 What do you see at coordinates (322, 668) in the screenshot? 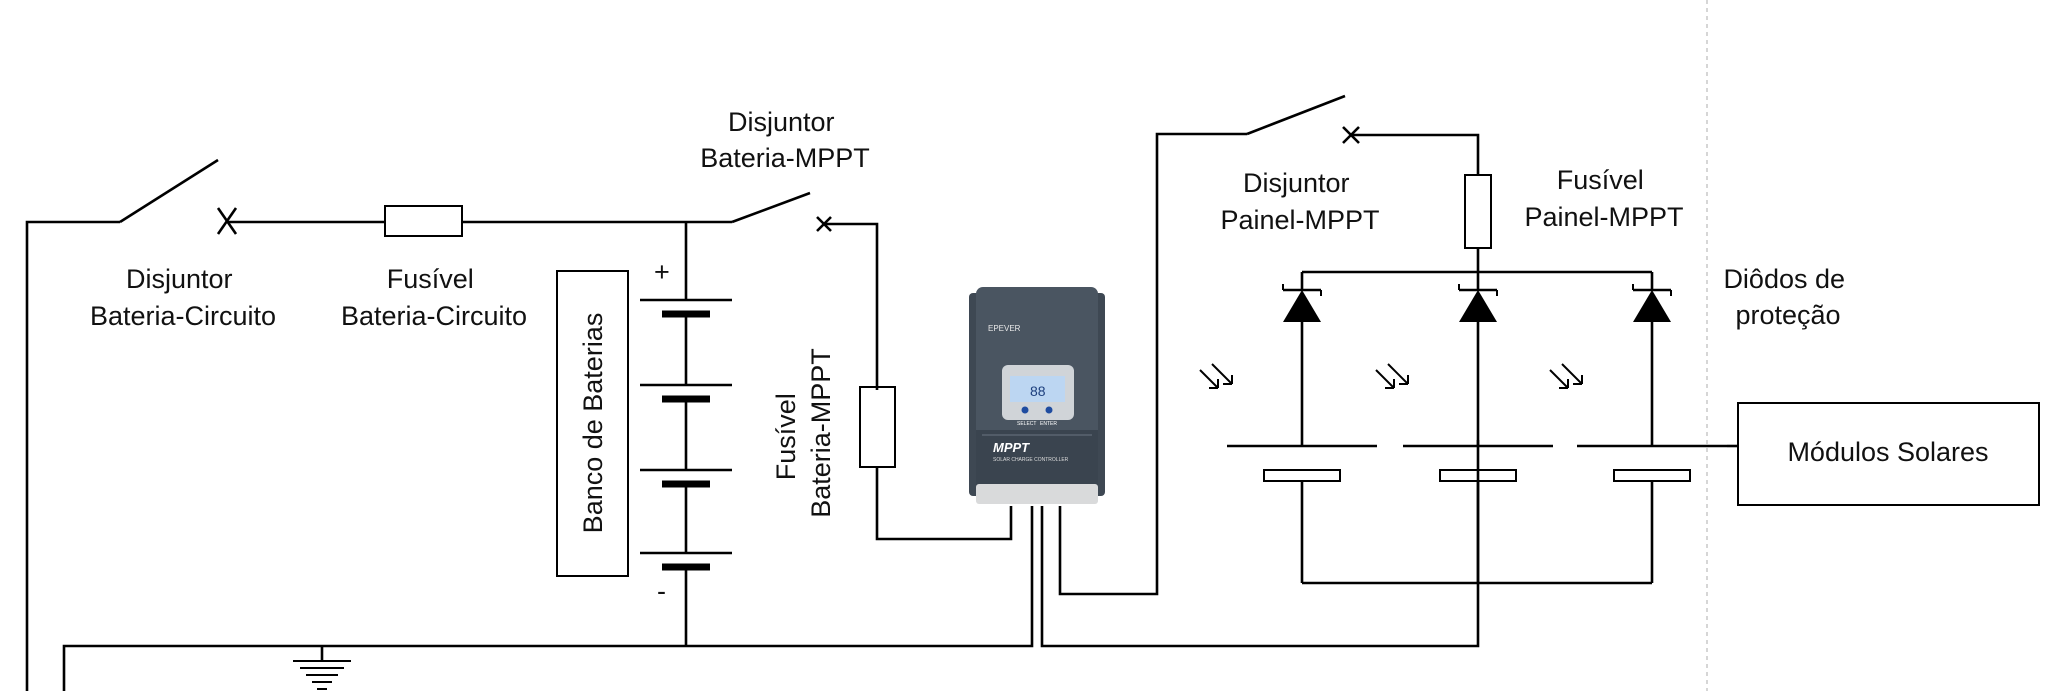
I see `ground-icon` at bounding box center [322, 668].